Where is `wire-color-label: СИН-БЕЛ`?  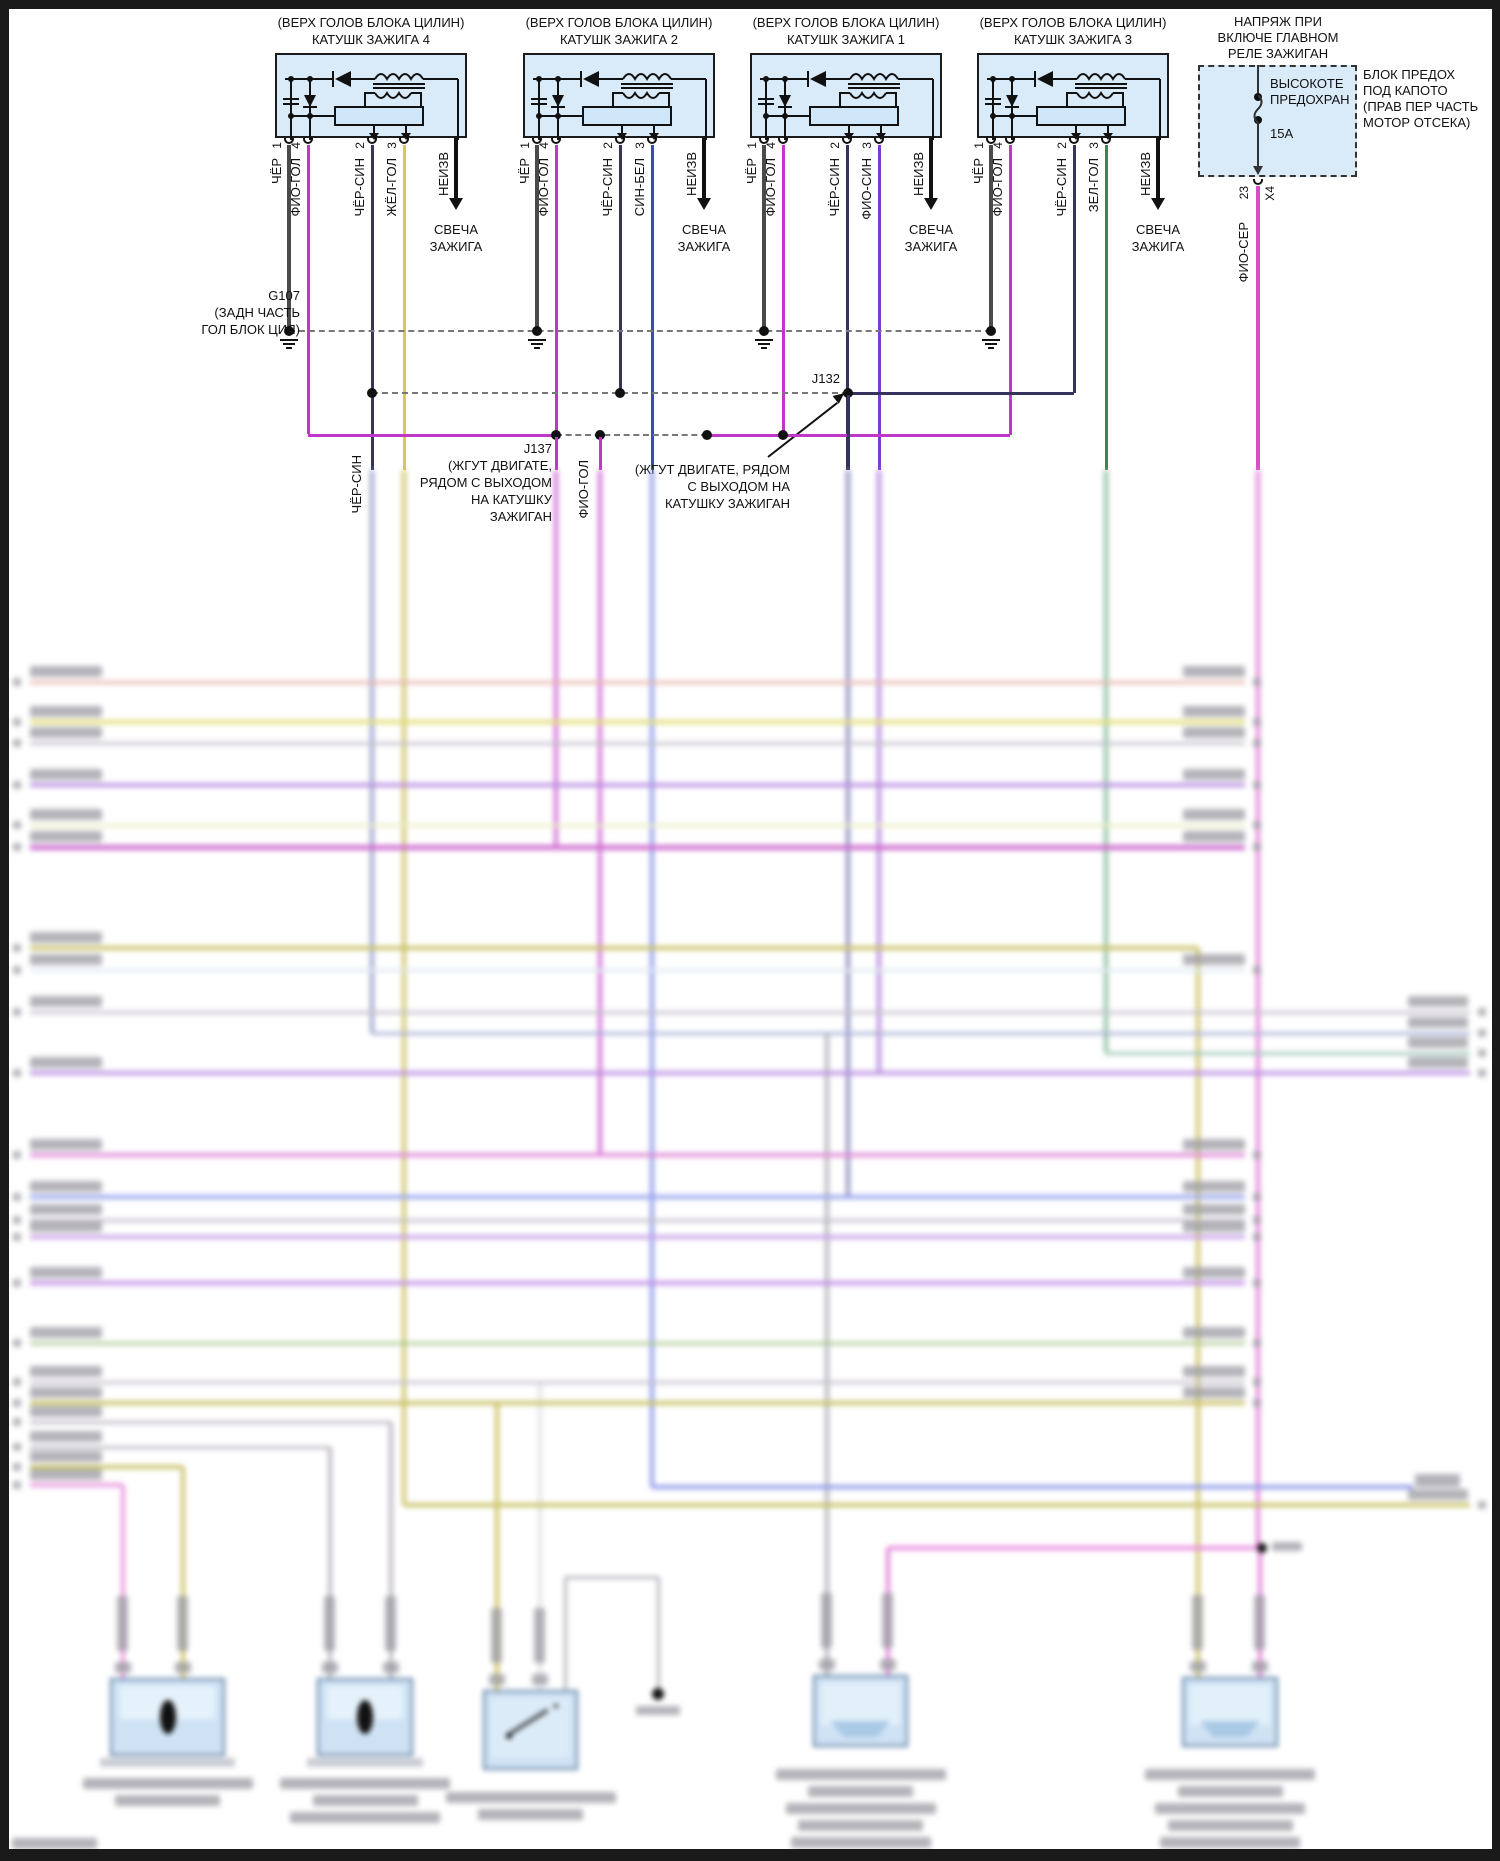
wire-color-label: СИН-БЕЛ is located at coordinates (639, 187).